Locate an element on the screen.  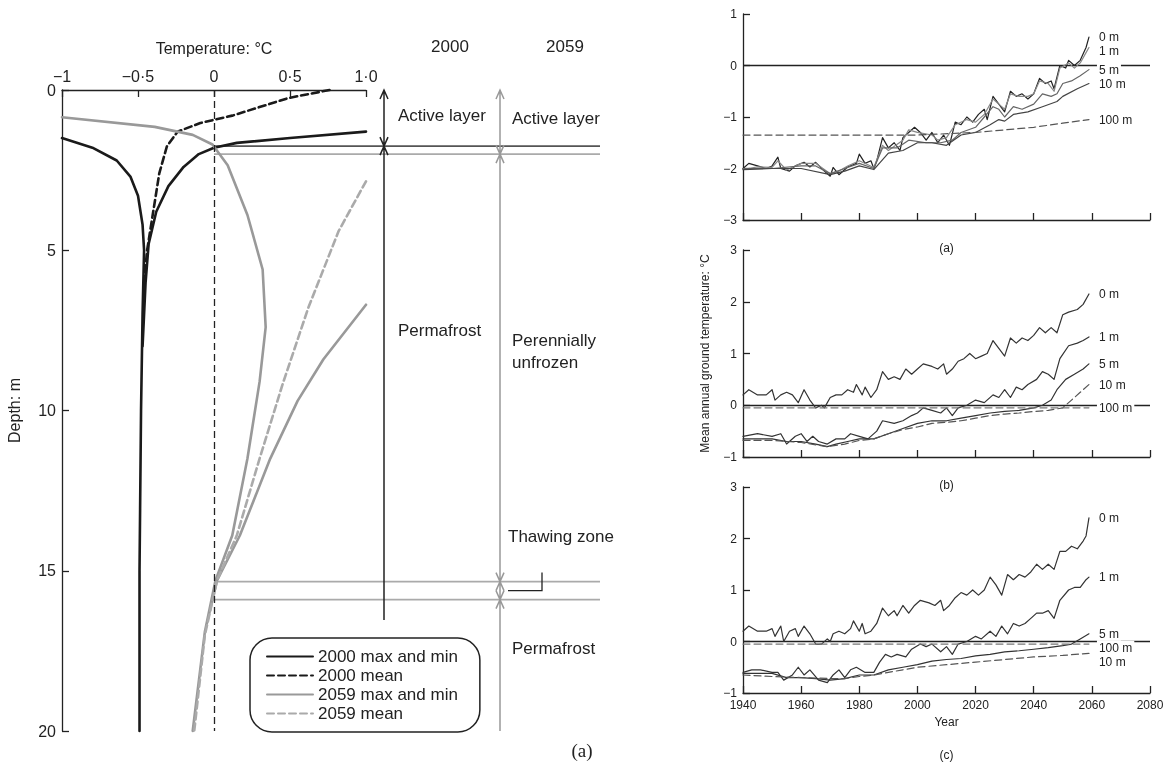
text: (c) is located at coordinates (946, 755).